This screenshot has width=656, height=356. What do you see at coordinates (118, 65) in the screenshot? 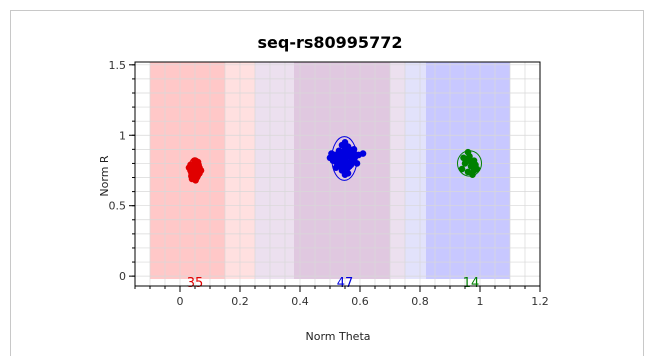
I see `y-tick-label: 1.5` at bounding box center [118, 65].